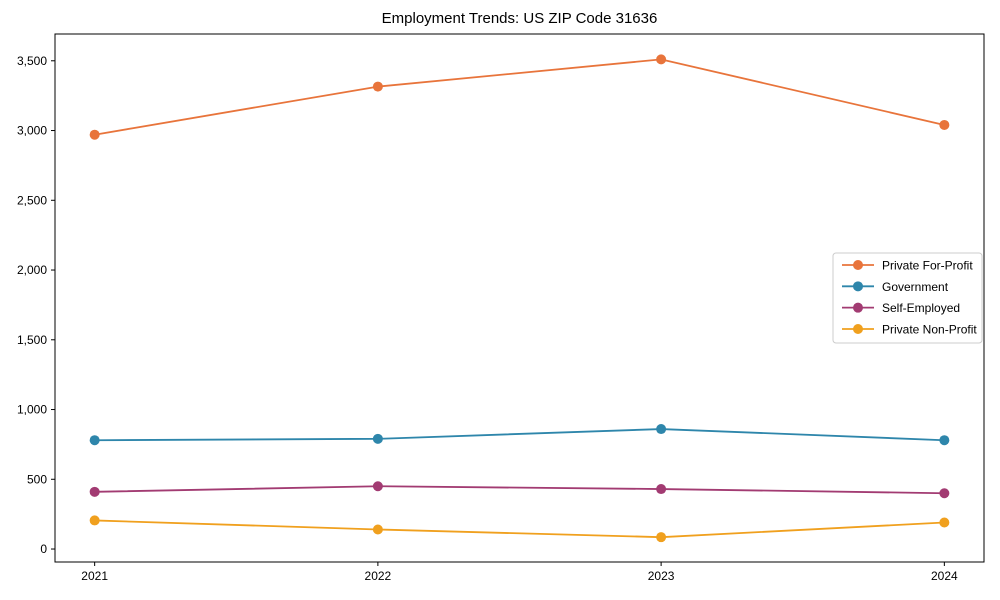 This screenshot has height=600, width=1000. I want to click on x-tick-label: 2024, so click(944, 576).